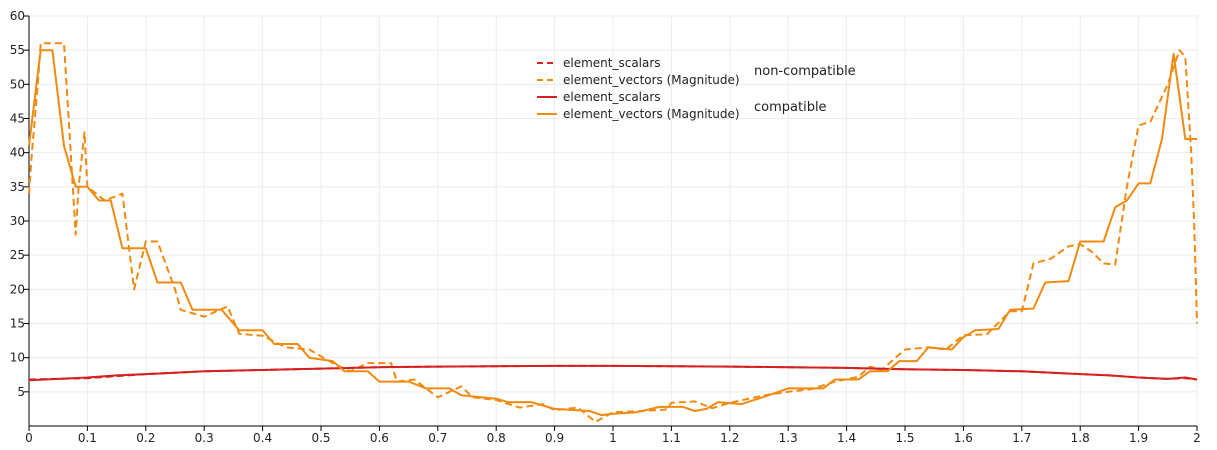 Image resolution: width=1217 pixels, height=450 pixels. I want to click on x-tick-label: 0.6, so click(379, 438).